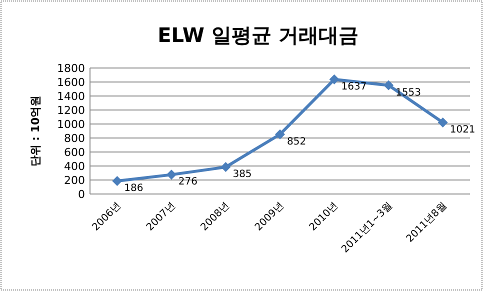  What do you see at coordinates (134, 188) in the screenshot?
I see `data-label: 186` at bounding box center [134, 188].